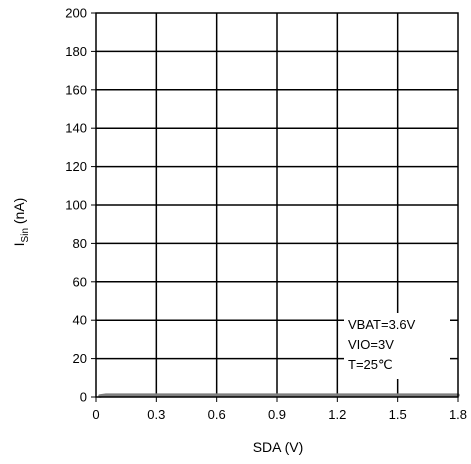 Image resolution: width=471 pixels, height=464 pixels. I want to click on y-tick-label: 180, so click(76, 51).